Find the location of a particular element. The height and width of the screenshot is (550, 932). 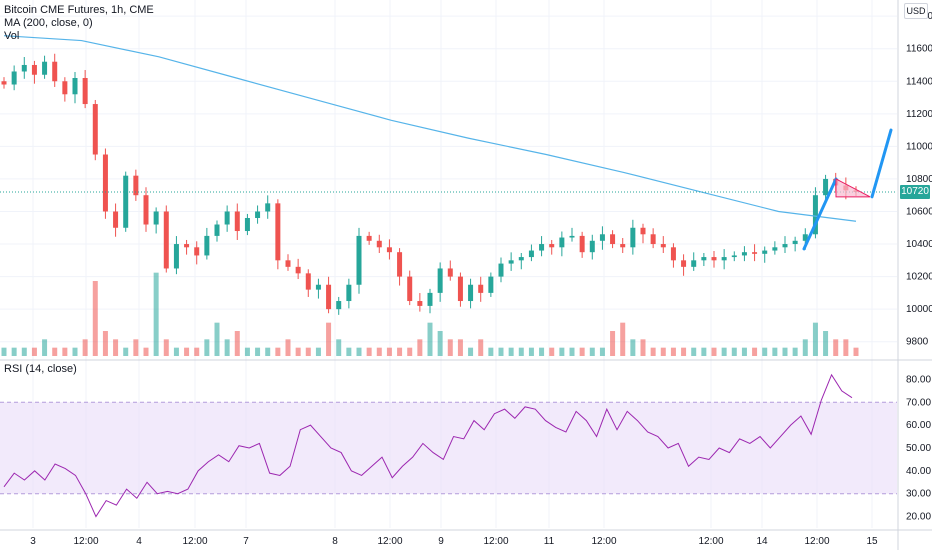

rsi-tick-label: 60.00 is located at coordinates (918, 425).